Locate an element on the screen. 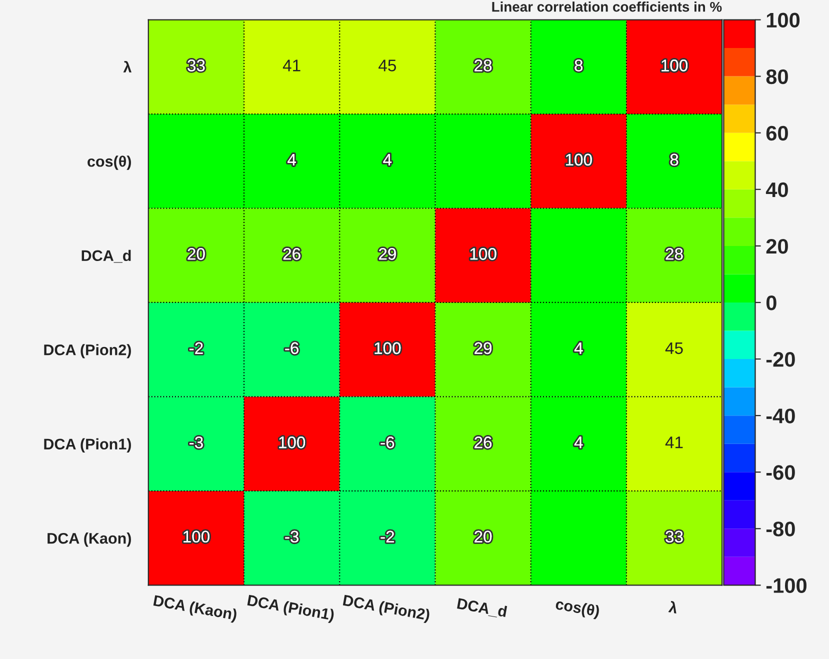 This screenshot has width=829, height=659. color-bar-label: 40 is located at coordinates (777, 190).